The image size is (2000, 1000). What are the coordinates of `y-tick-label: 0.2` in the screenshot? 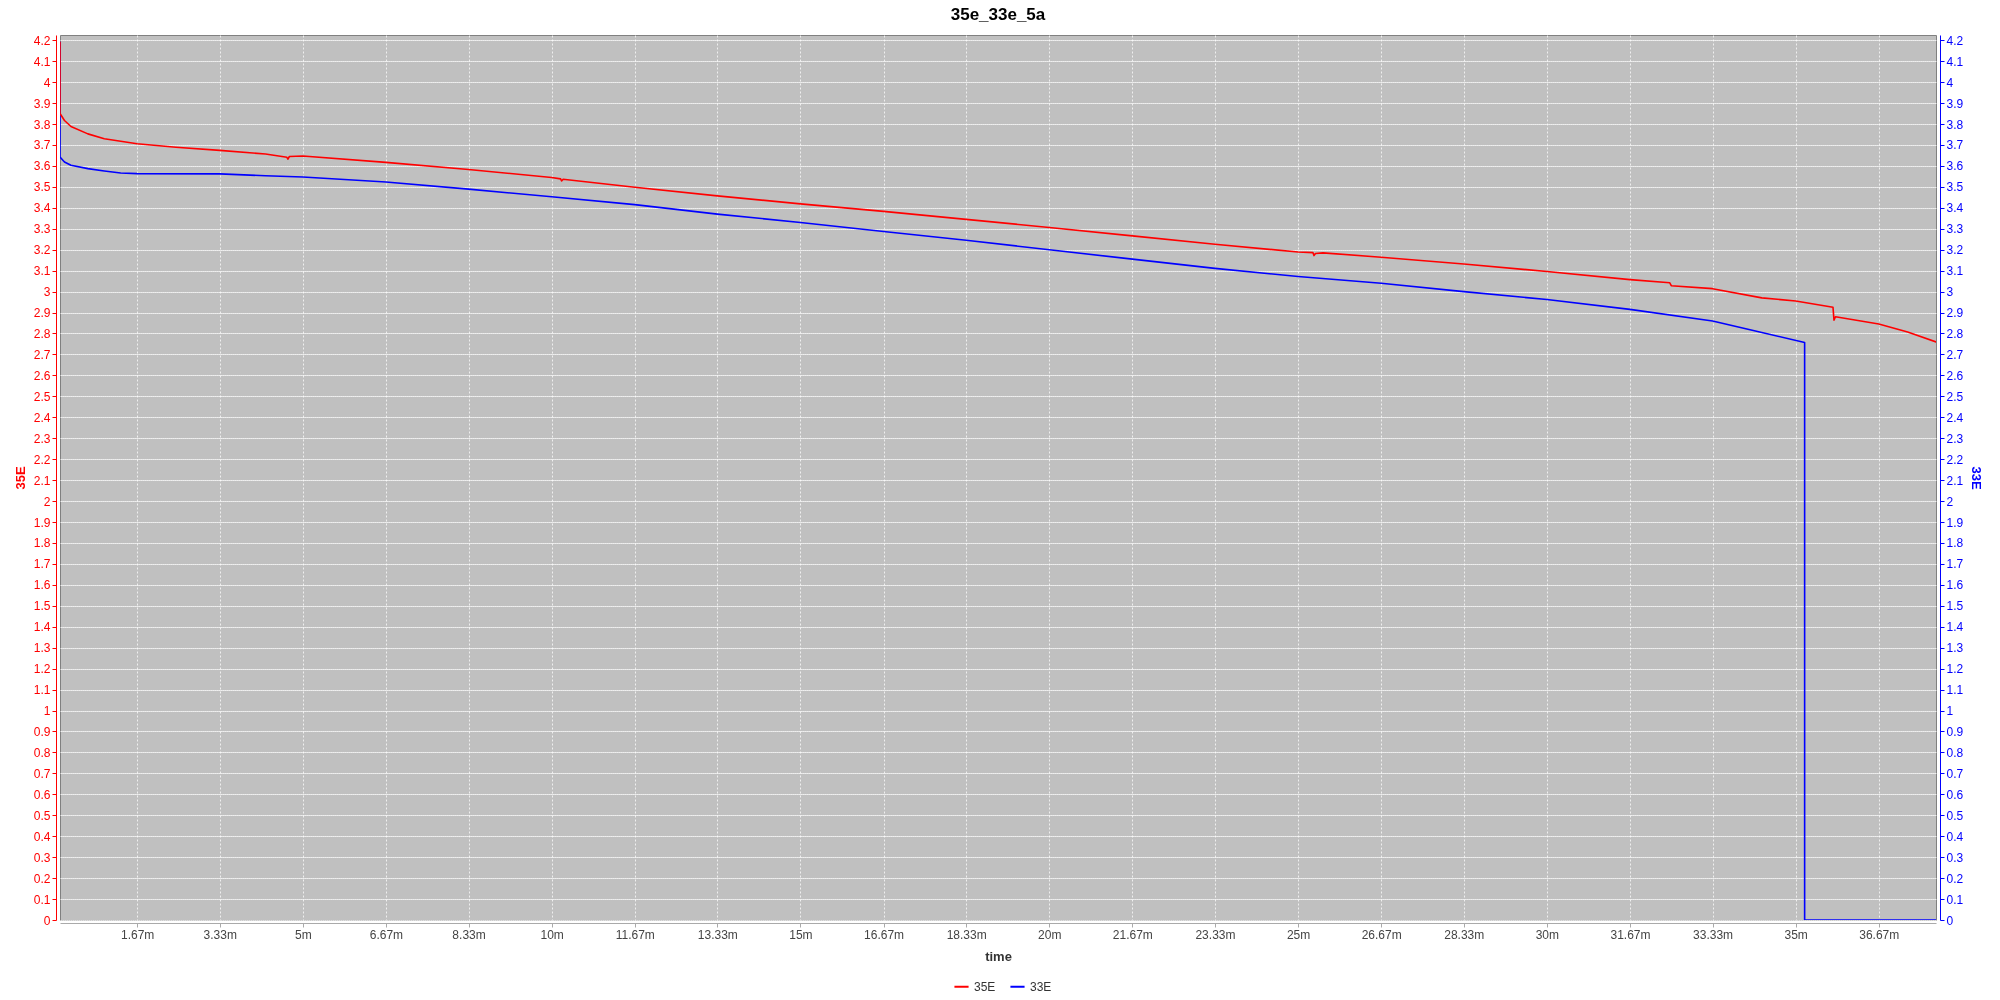 It's located at (42, 878).